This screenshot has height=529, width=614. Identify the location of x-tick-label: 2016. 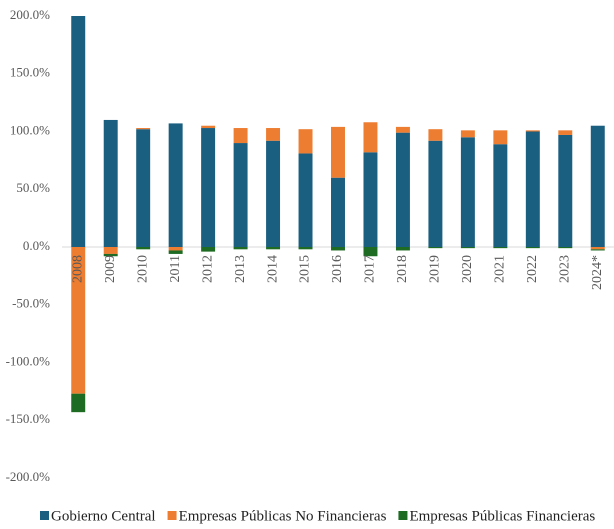
(337, 269).